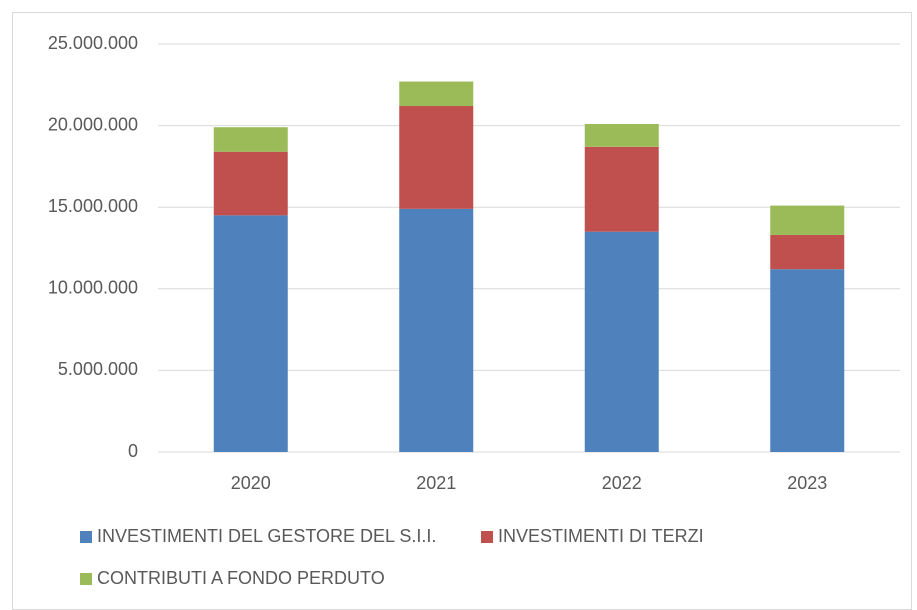 This screenshot has width=917, height=610. What do you see at coordinates (622, 483) in the screenshot?
I see `x-tick-label: 2022` at bounding box center [622, 483].